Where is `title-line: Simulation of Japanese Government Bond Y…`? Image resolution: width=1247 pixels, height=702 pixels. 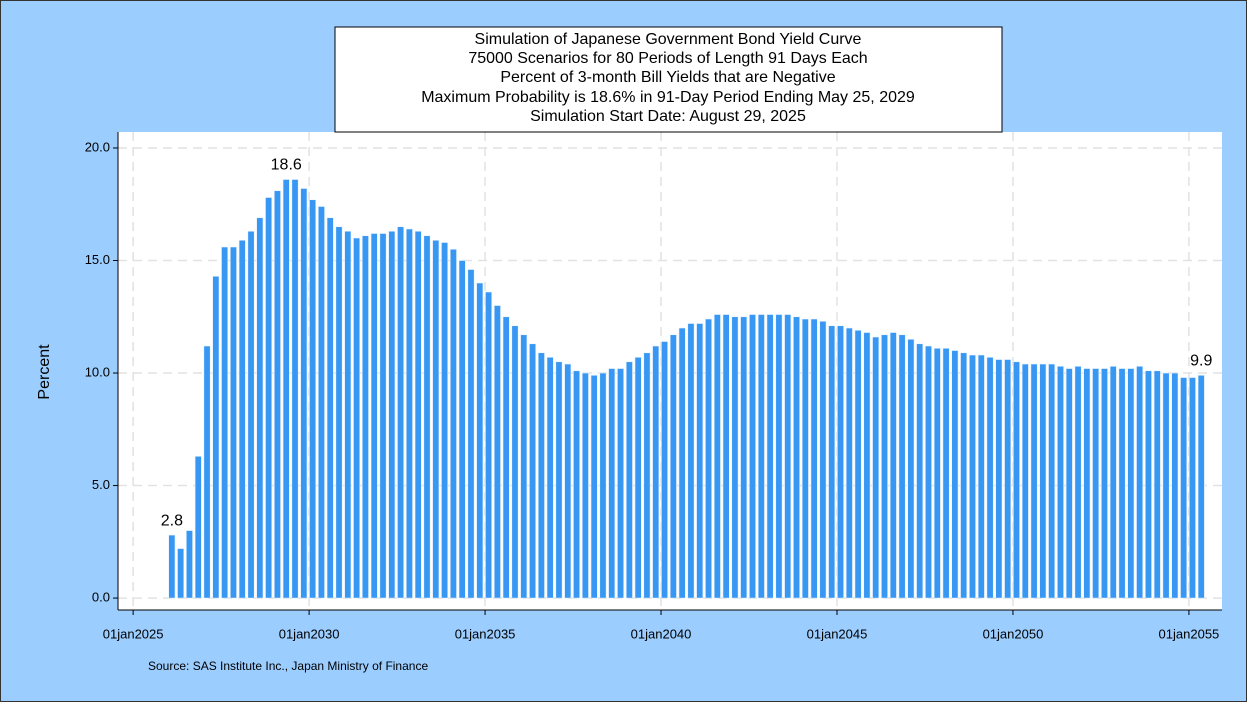 title-line: Simulation of Japanese Government Bond Y… is located at coordinates (668, 39).